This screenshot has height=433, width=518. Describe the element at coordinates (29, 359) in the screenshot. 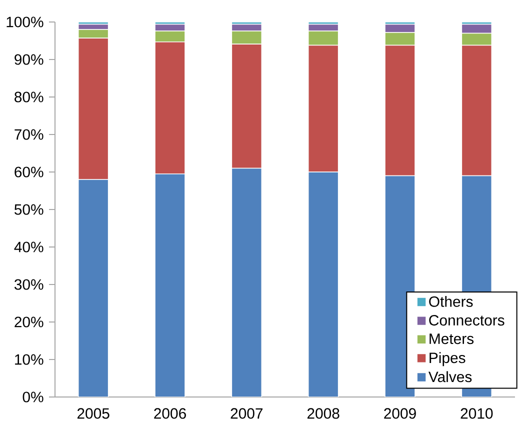

I see `y-tick-label: 10%` at that location.